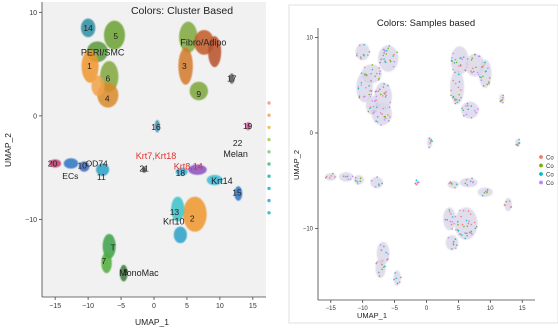 The width and height of the screenshot is (558, 333). What do you see at coordinates (101, 177) in the screenshot?
I see `cluster-label: 11` at bounding box center [101, 177].